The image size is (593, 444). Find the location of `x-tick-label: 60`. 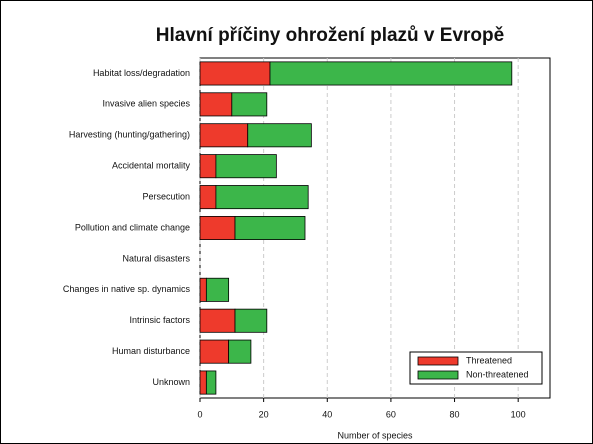

x-tick-label: 60 is located at coordinates (391, 414).